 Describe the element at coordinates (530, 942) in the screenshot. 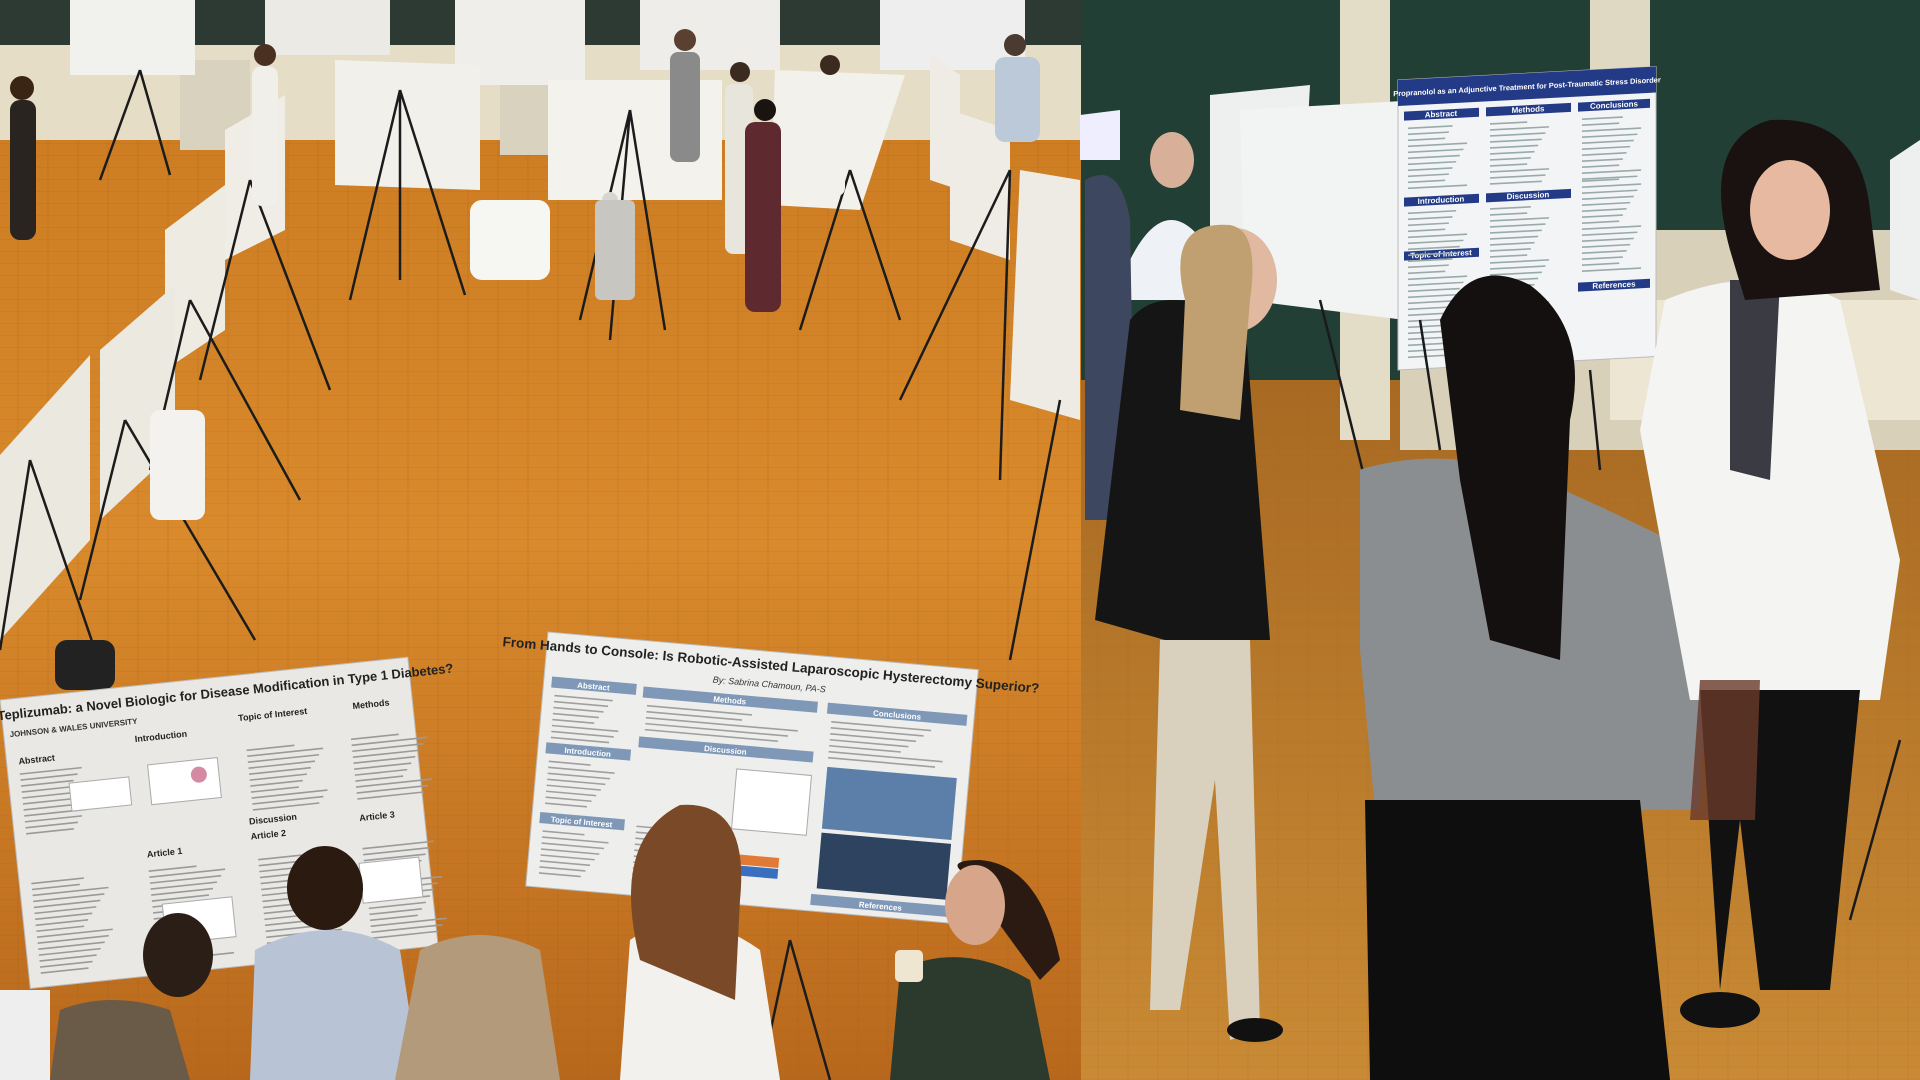

I see `foreground-people` at that location.